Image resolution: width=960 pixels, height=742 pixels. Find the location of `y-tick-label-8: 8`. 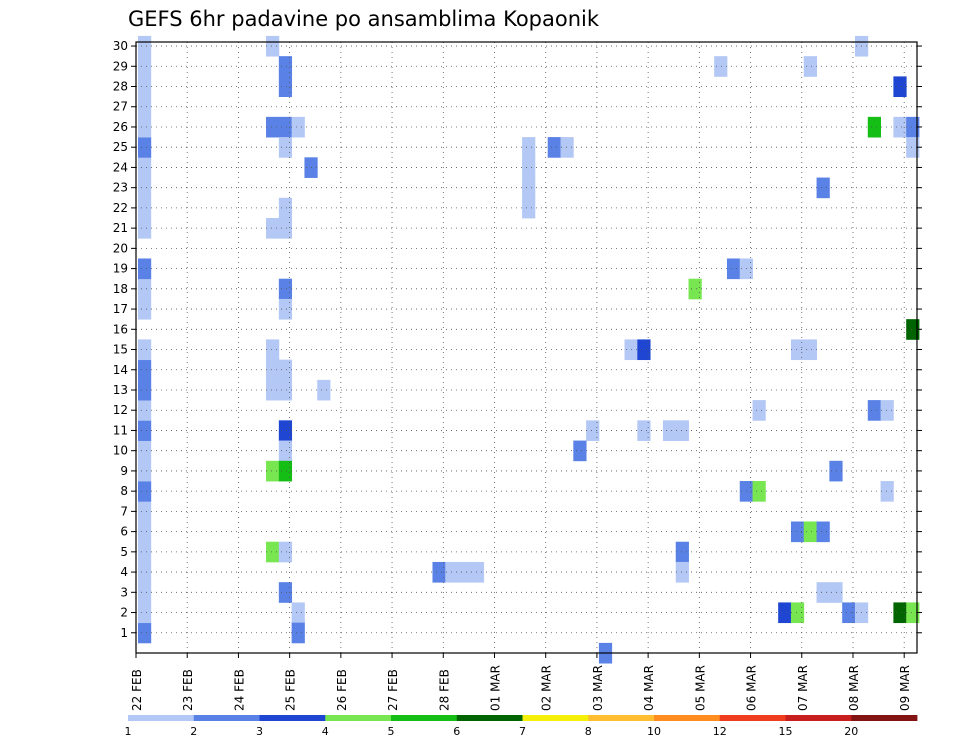

y-tick-label-8: 8 is located at coordinates (124, 491).